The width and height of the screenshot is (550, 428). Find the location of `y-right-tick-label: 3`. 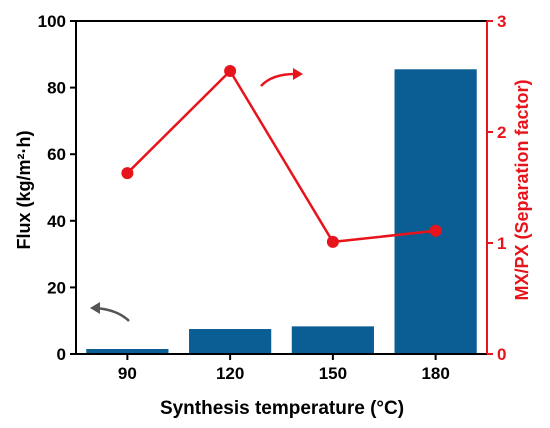

y-right-tick-label: 3 is located at coordinates (501, 21).